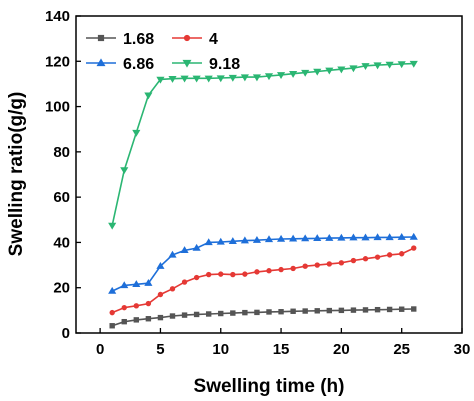 The width and height of the screenshot is (474, 401). Describe the element at coordinates (101, 38) in the screenshot. I see `legend-marker-1.68` at that location.